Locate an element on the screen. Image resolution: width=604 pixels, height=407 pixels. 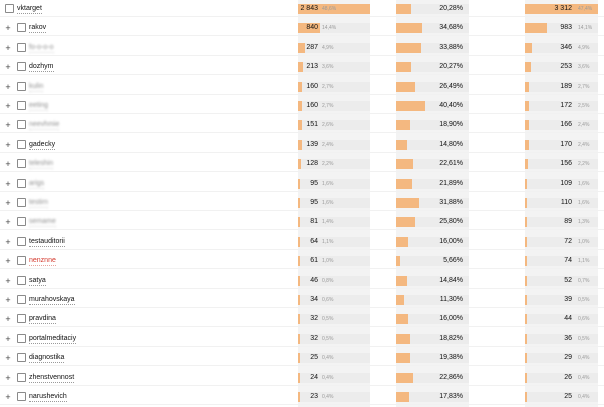
visits-share: 2,2% is located at coordinates (328, 164).